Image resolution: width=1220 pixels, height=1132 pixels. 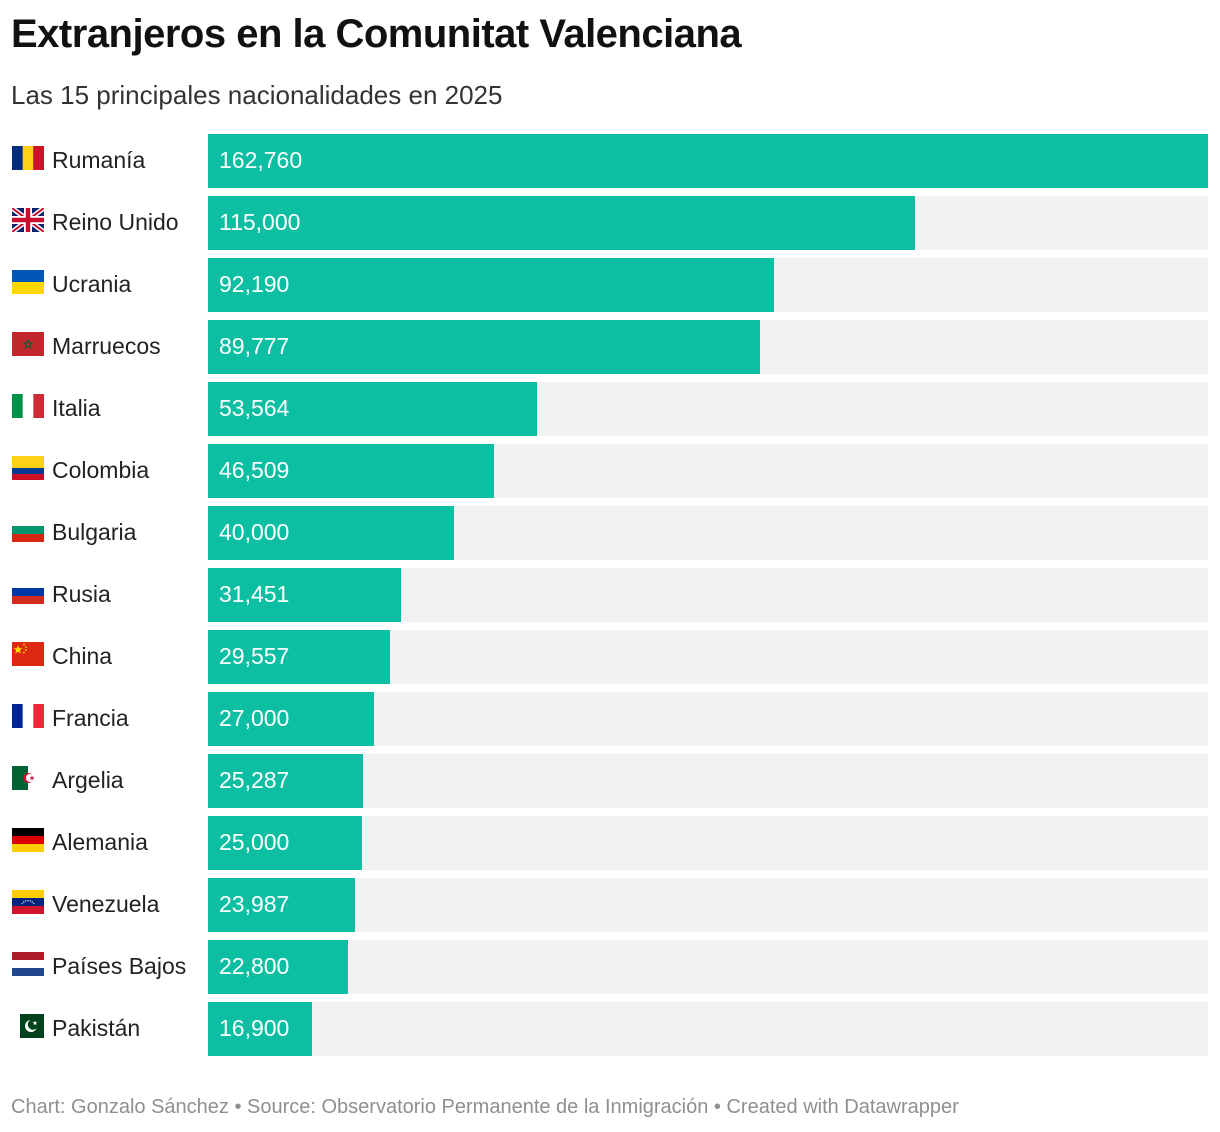 What do you see at coordinates (254, 966) in the screenshot?
I see `value-label: 22,800` at bounding box center [254, 966].